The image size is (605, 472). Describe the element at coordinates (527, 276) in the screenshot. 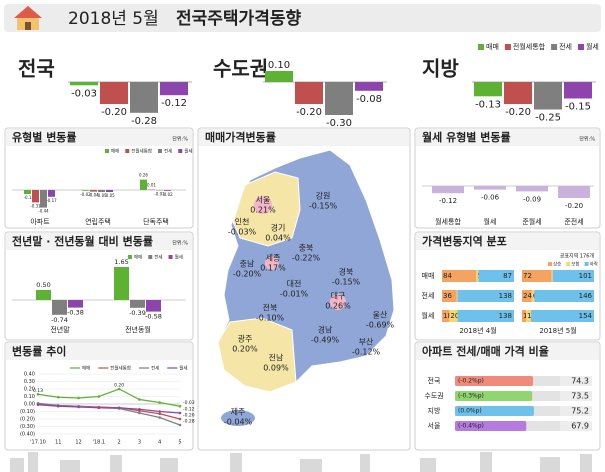

I see `segment-label: 72` at that location.